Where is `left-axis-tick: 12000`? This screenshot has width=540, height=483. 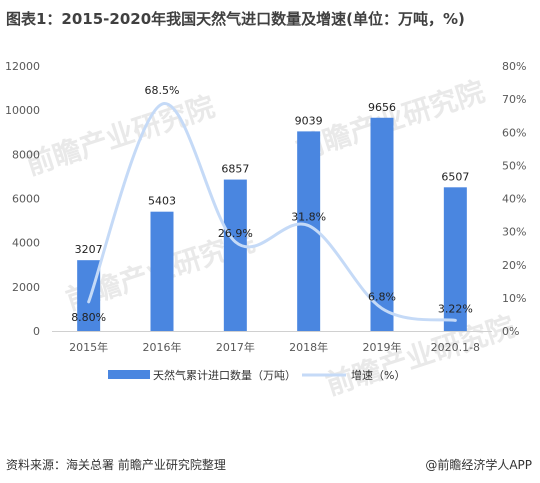
left-axis-tick: 12000 is located at coordinates (22, 66).